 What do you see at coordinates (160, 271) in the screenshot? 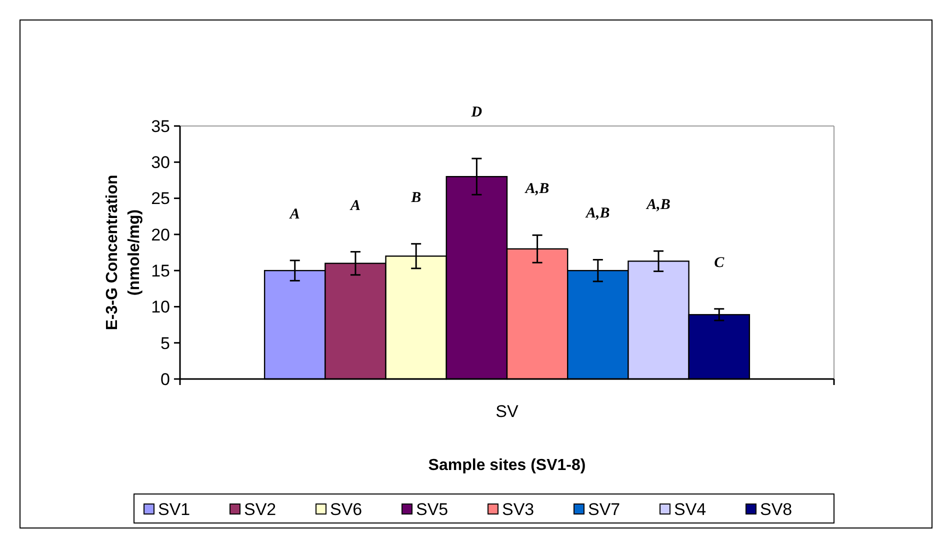
I see `y-tick-label: 15` at bounding box center [160, 271].